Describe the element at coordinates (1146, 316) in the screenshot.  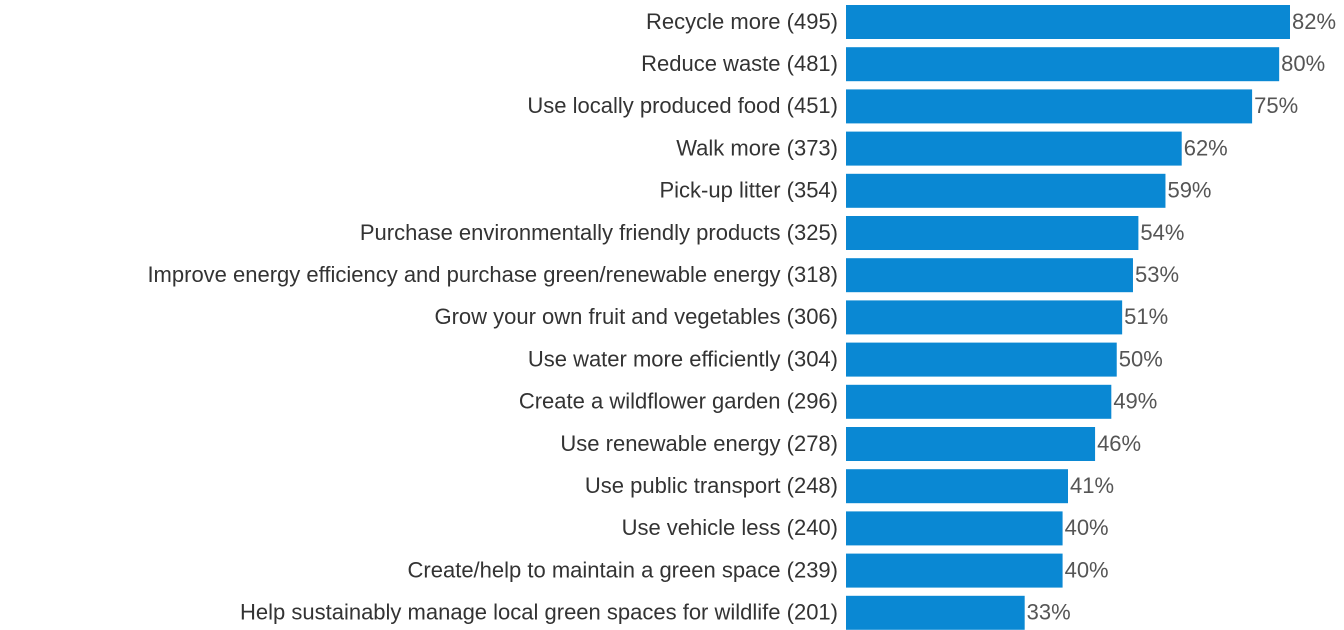
I see `value-label: 51%` at that location.